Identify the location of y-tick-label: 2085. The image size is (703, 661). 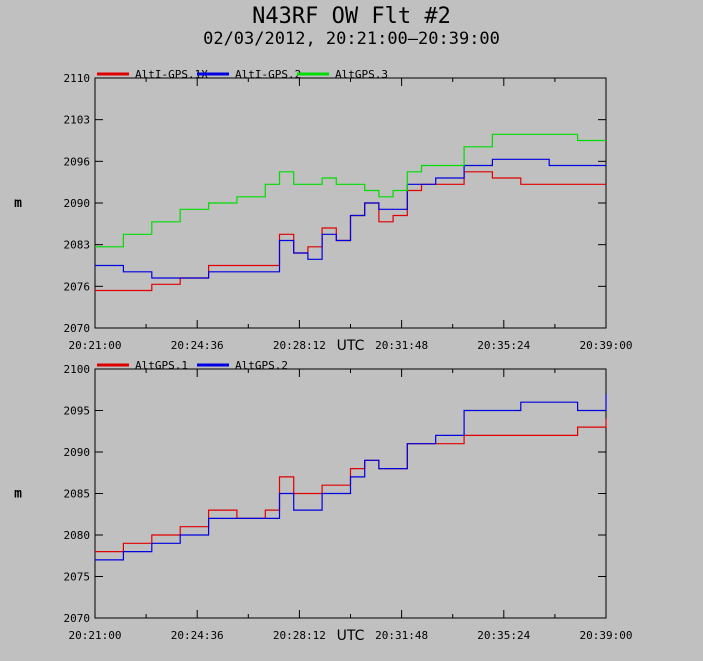
(77, 494).